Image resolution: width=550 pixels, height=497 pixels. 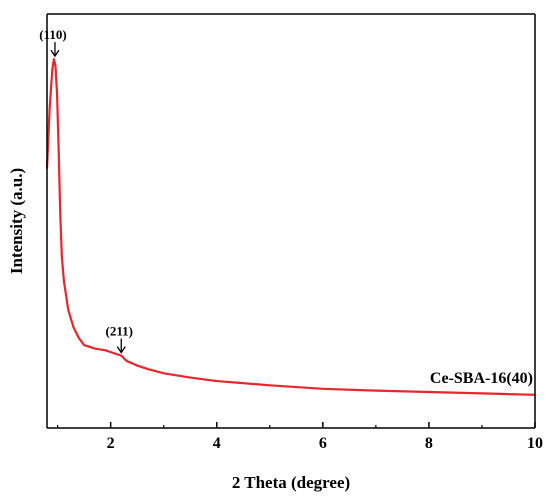 What do you see at coordinates (52, 34) in the screenshot?
I see `peak-label: (110)` at bounding box center [52, 34].